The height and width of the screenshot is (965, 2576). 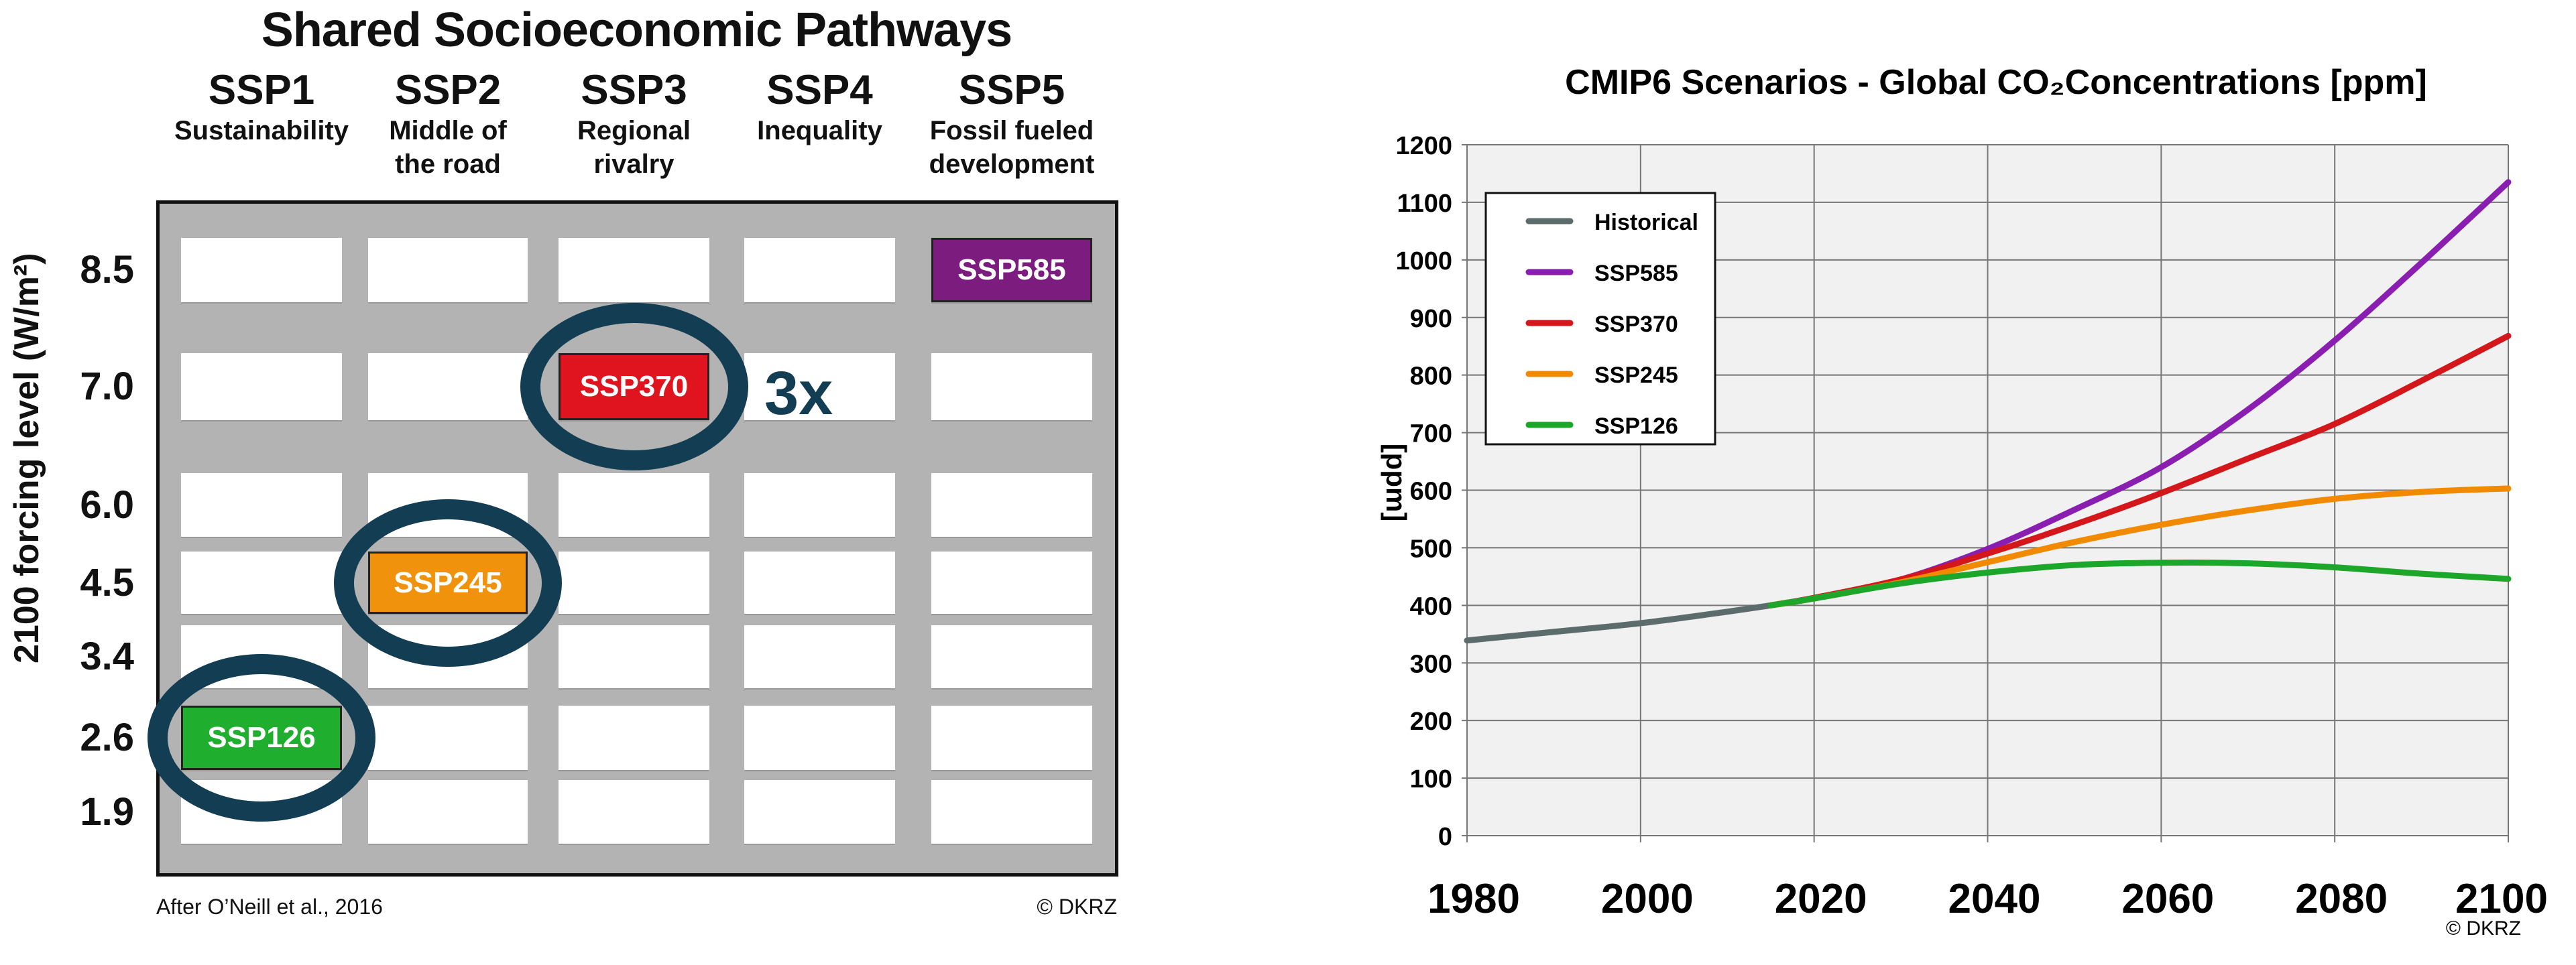 I want to click on column-subtitle: Fossil fueled, so click(x=1011, y=130).